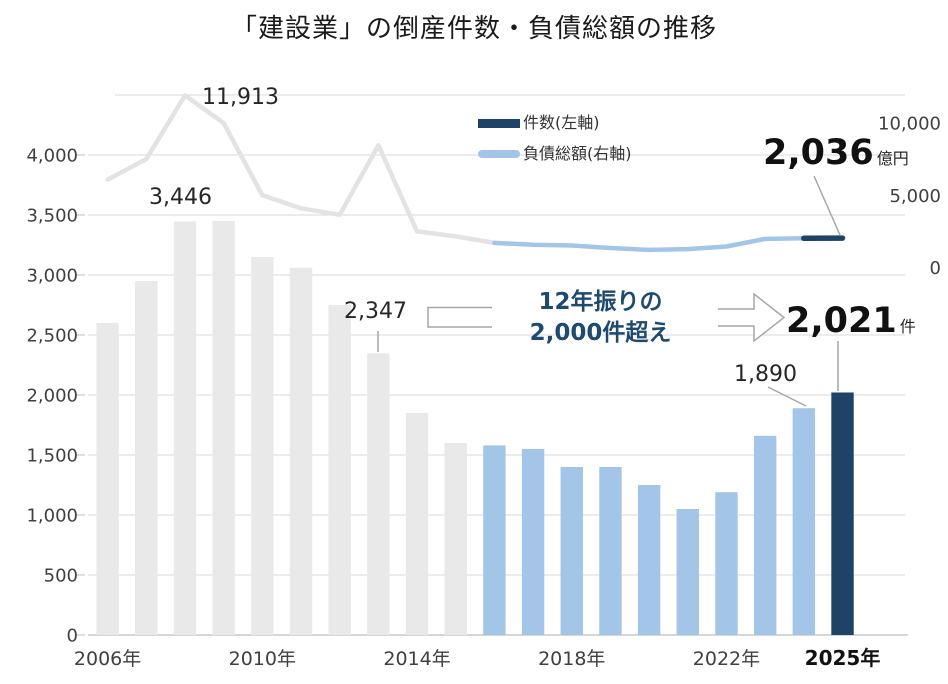  Describe the element at coordinates (726, 659) in the screenshot. I see `x-axis-label-2022: 2022年` at that location.